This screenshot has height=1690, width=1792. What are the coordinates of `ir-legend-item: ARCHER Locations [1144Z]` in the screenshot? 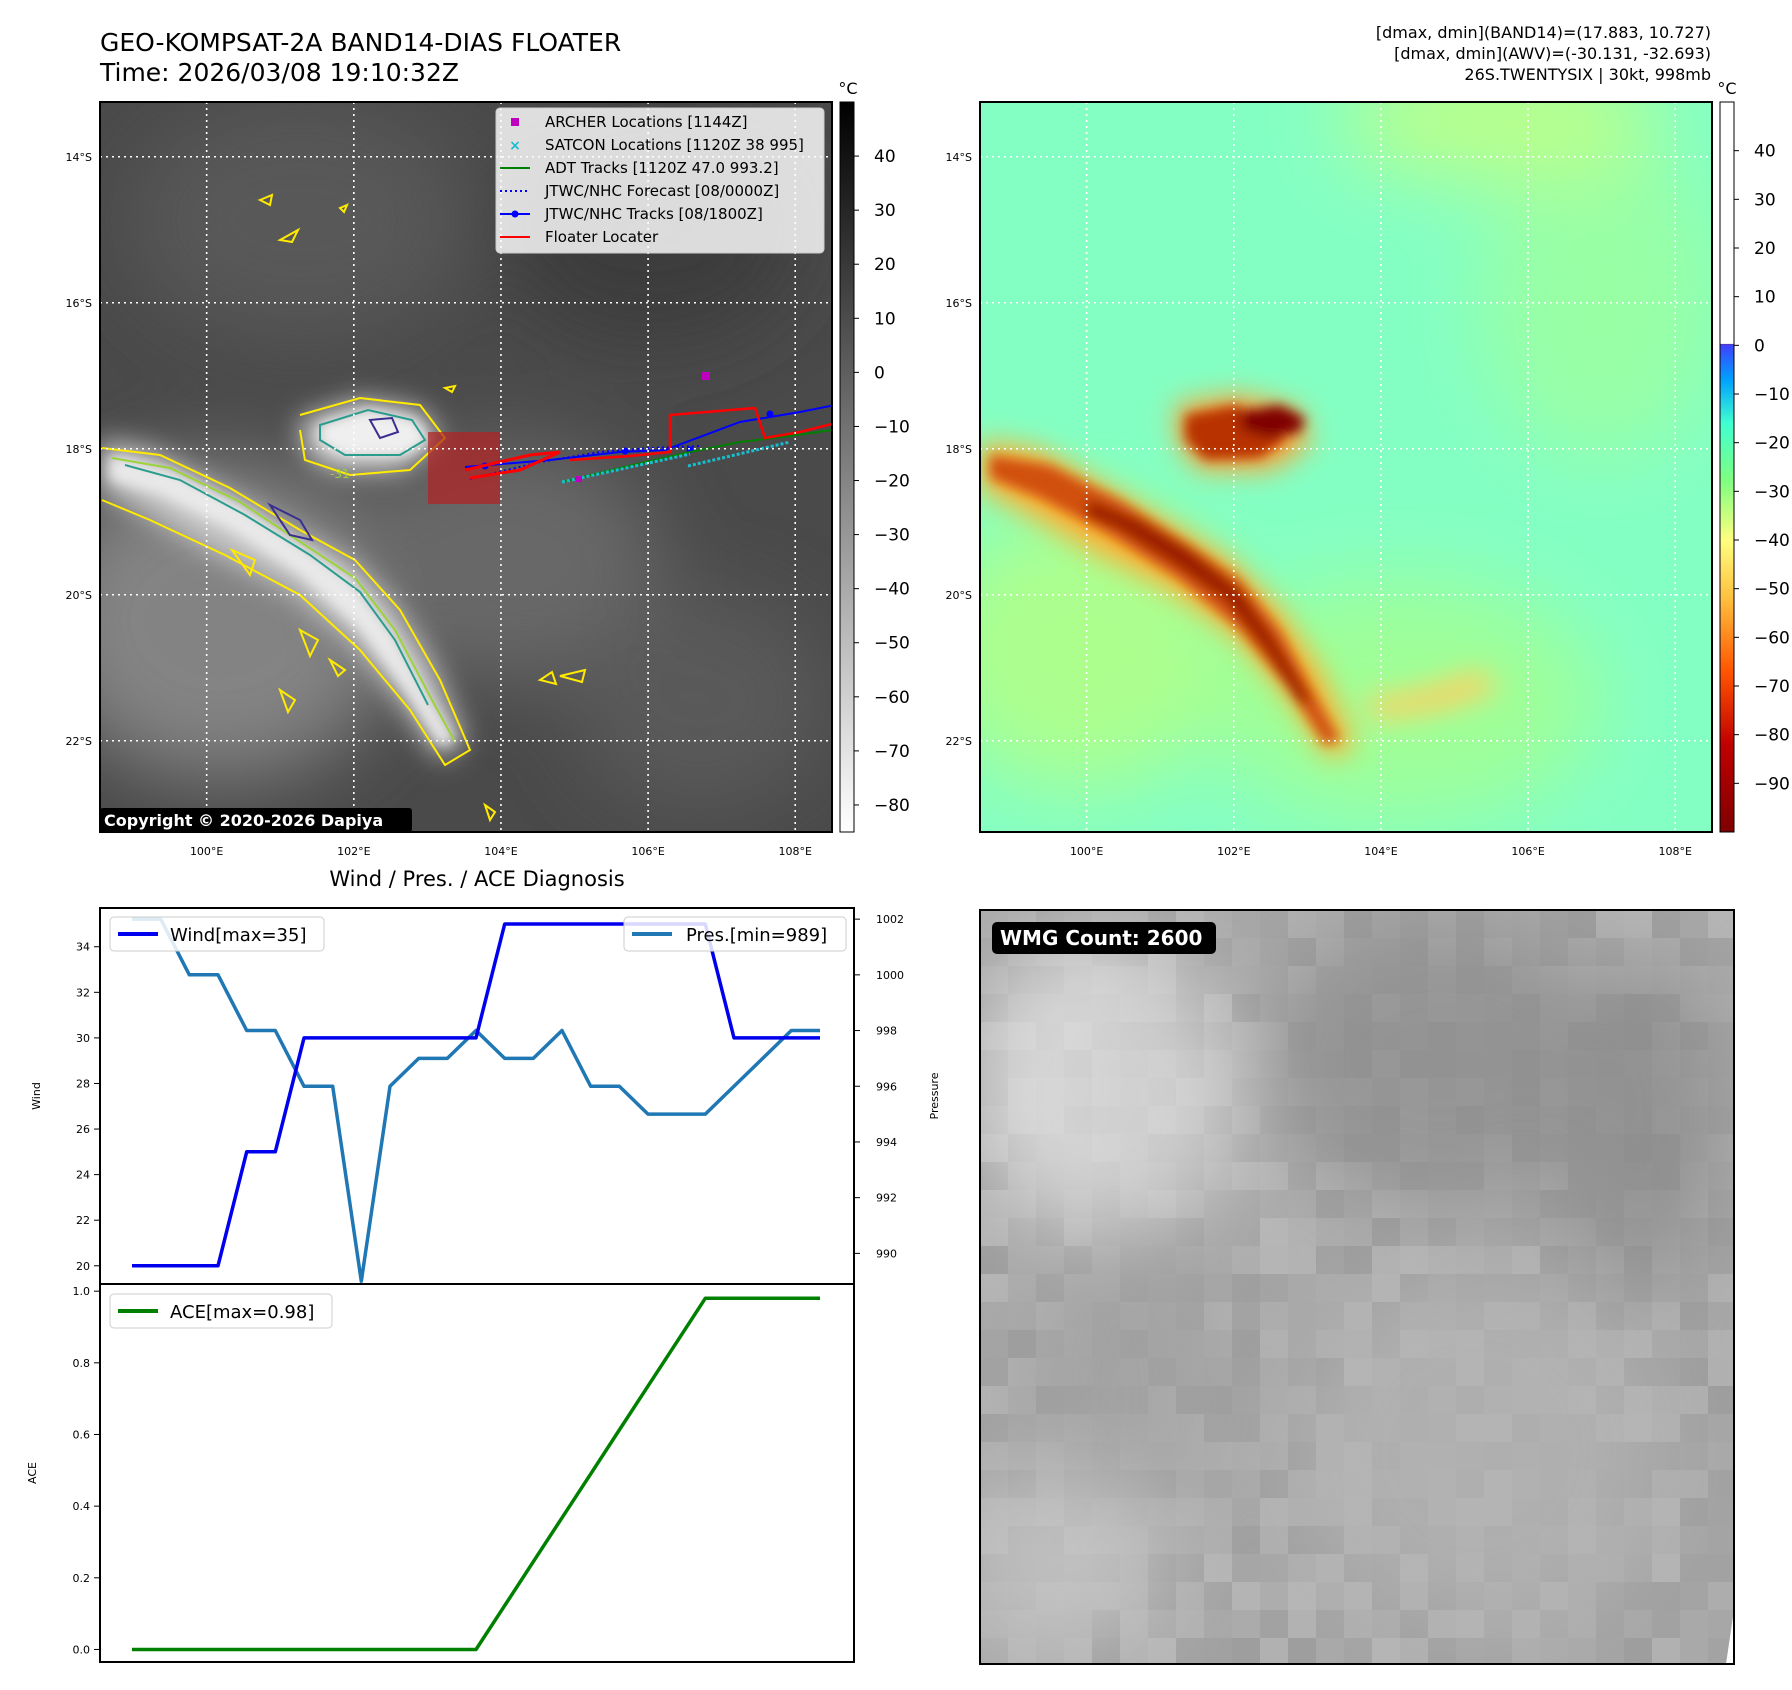 It's located at (629, 122).